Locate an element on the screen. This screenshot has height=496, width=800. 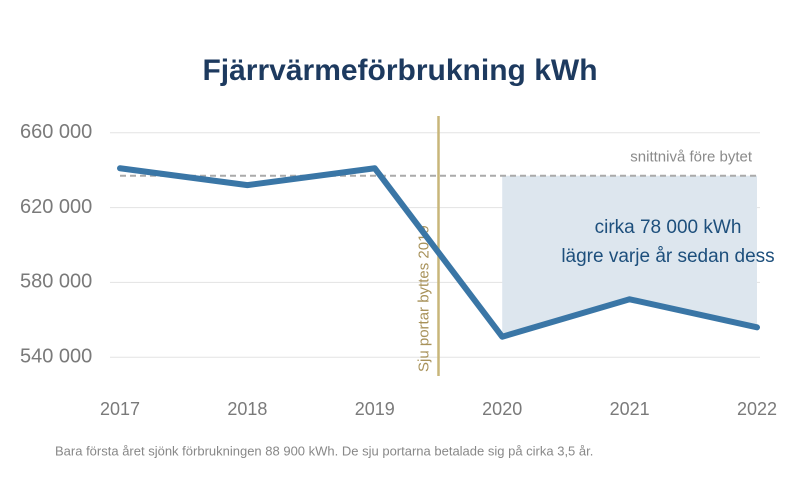
x-tick-label: 2022 is located at coordinates (757, 409).